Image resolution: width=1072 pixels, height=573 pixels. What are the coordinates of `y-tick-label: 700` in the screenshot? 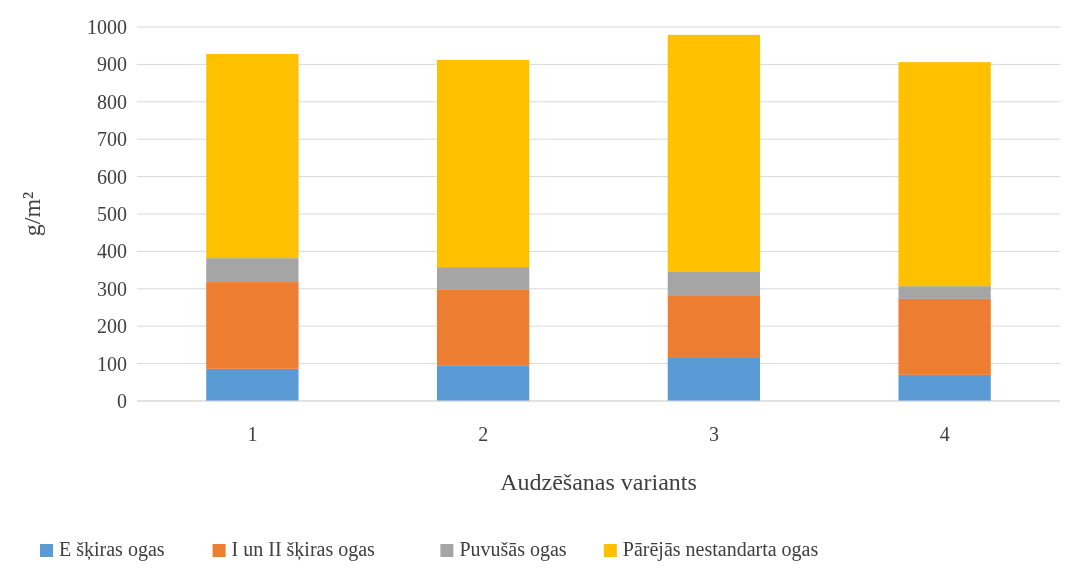 It's located at (112, 139).